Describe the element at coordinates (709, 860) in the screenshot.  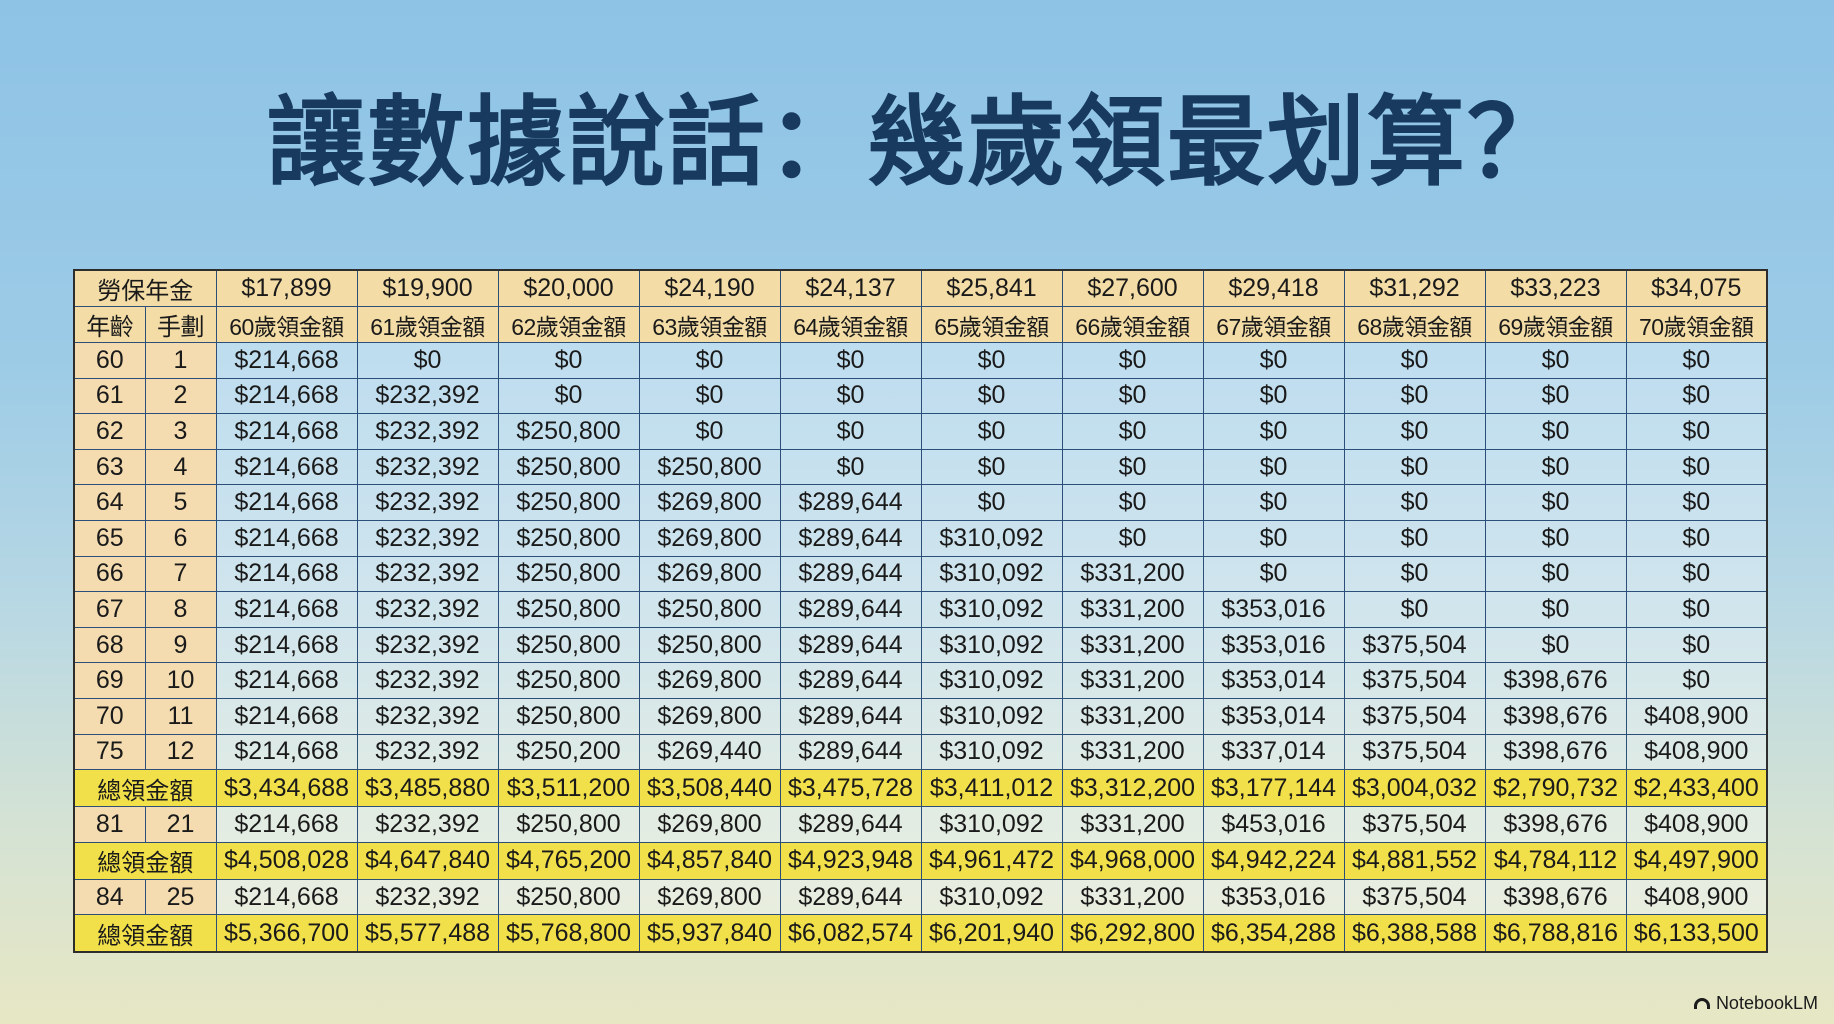
I see `total-cell: $4,857,840` at that location.